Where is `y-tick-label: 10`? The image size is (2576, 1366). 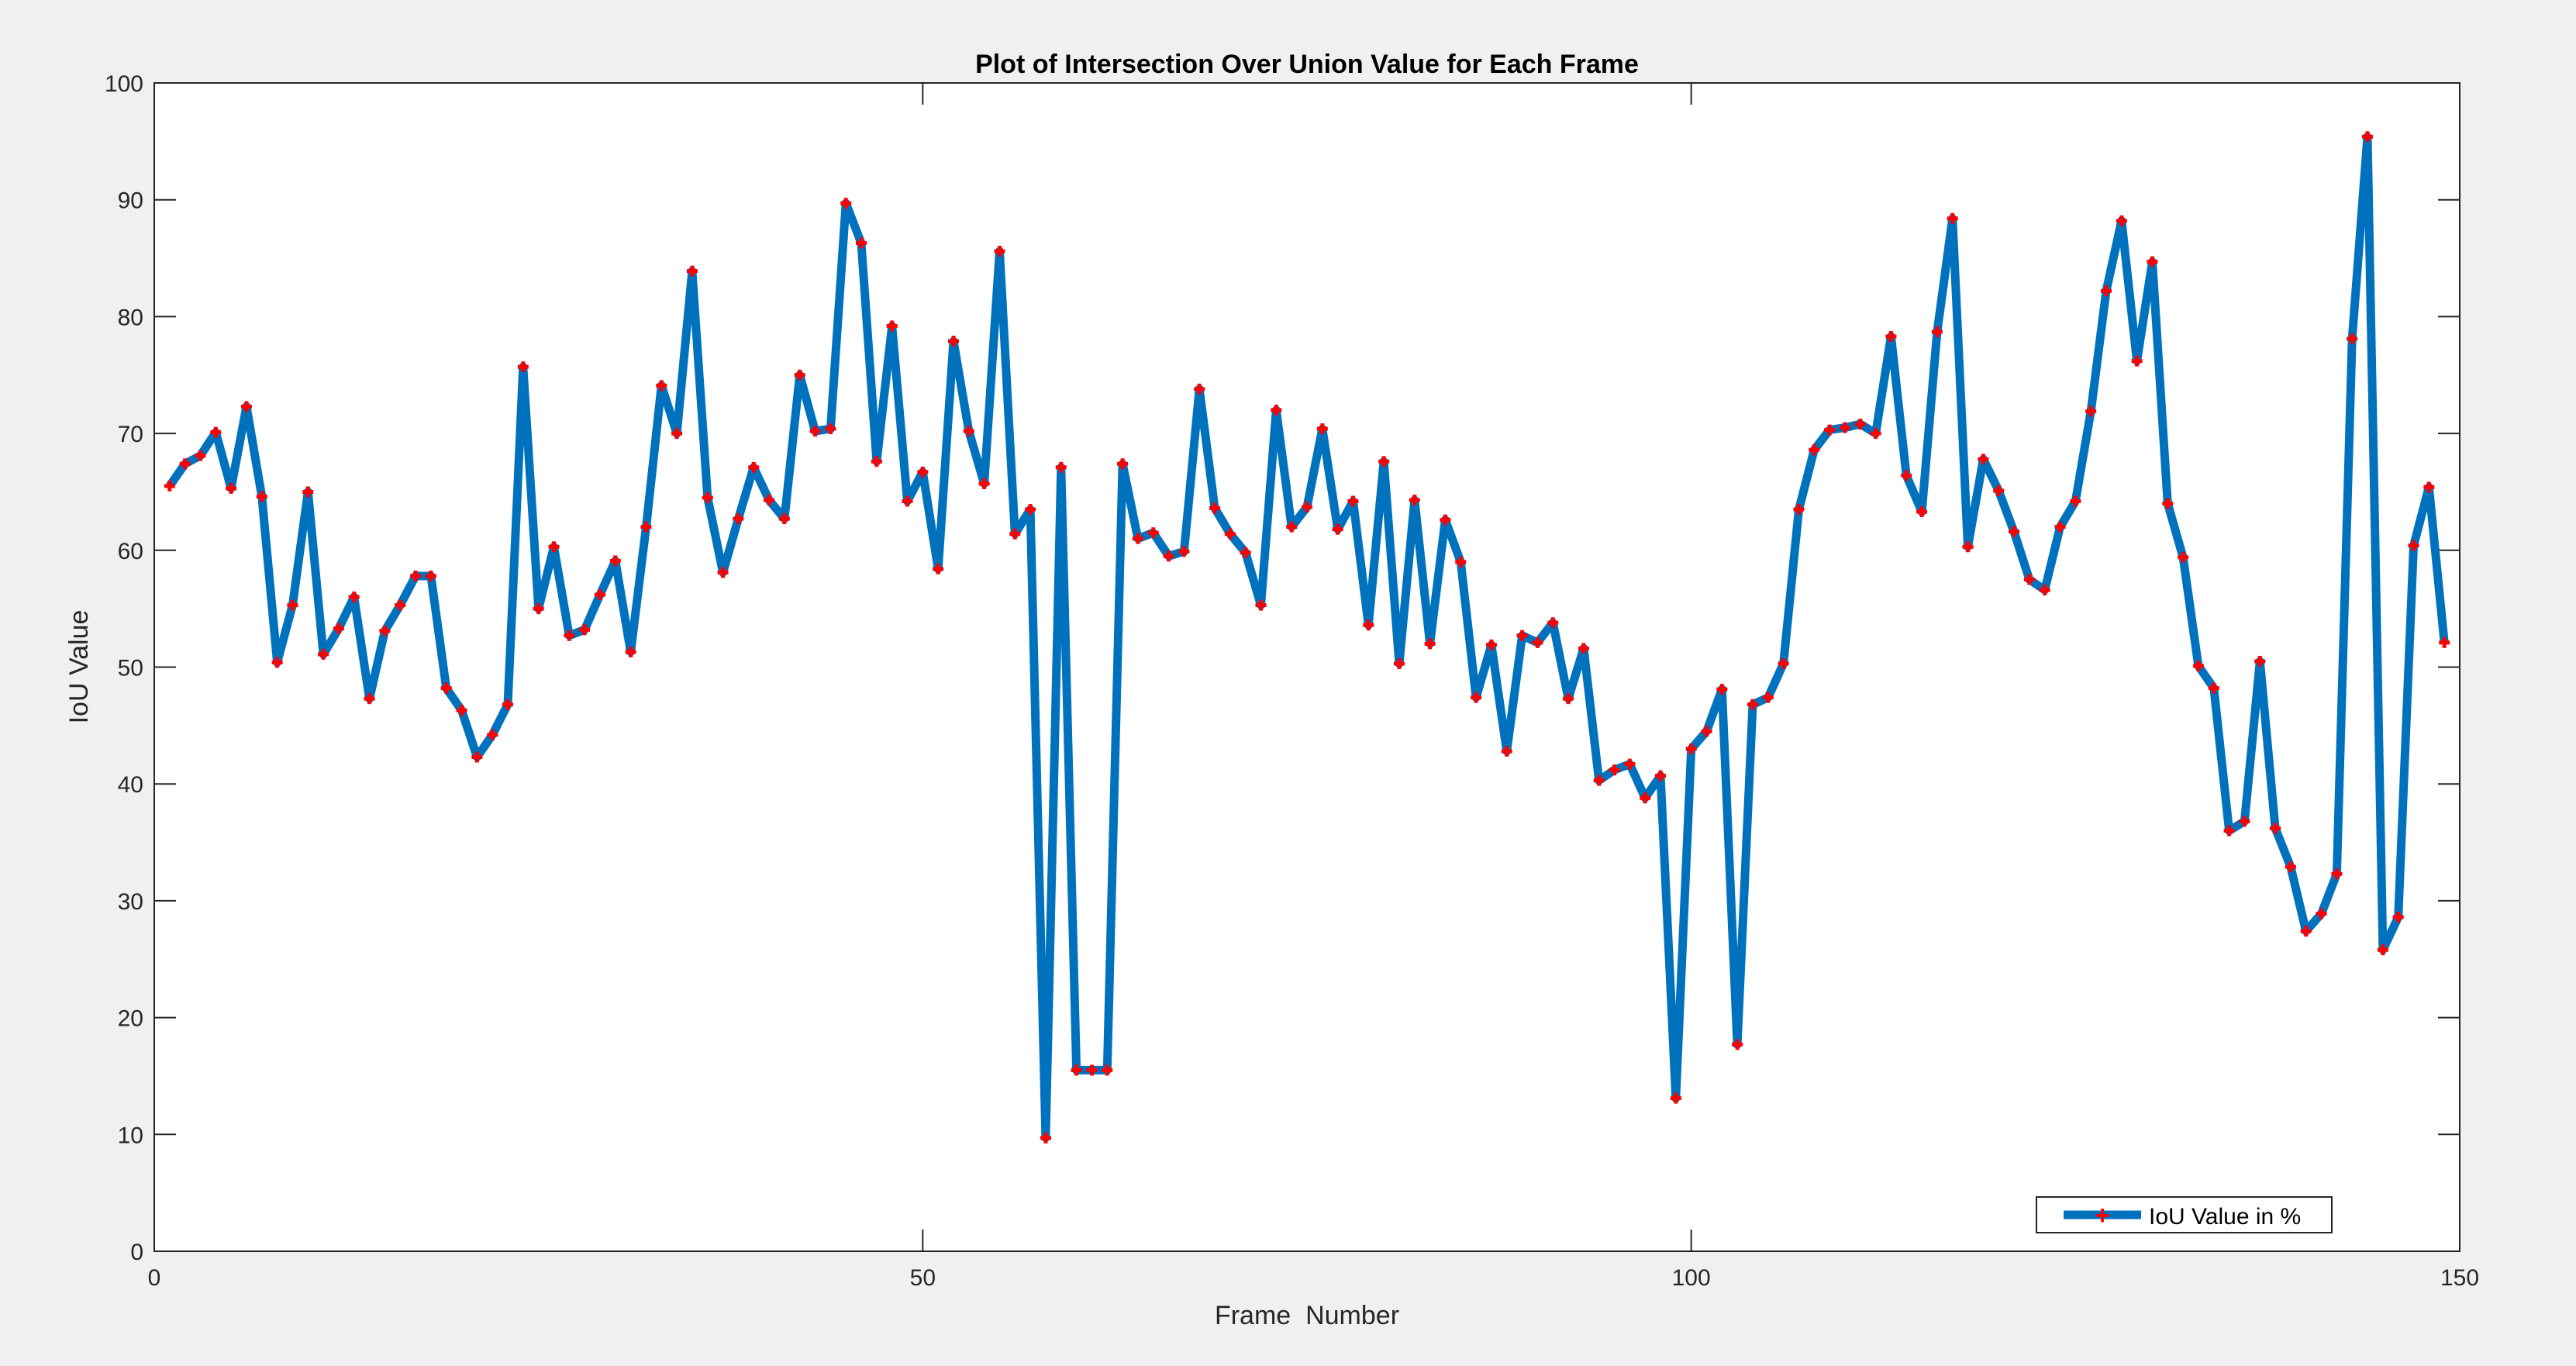
y-tick-label: 10 is located at coordinates (130, 1135).